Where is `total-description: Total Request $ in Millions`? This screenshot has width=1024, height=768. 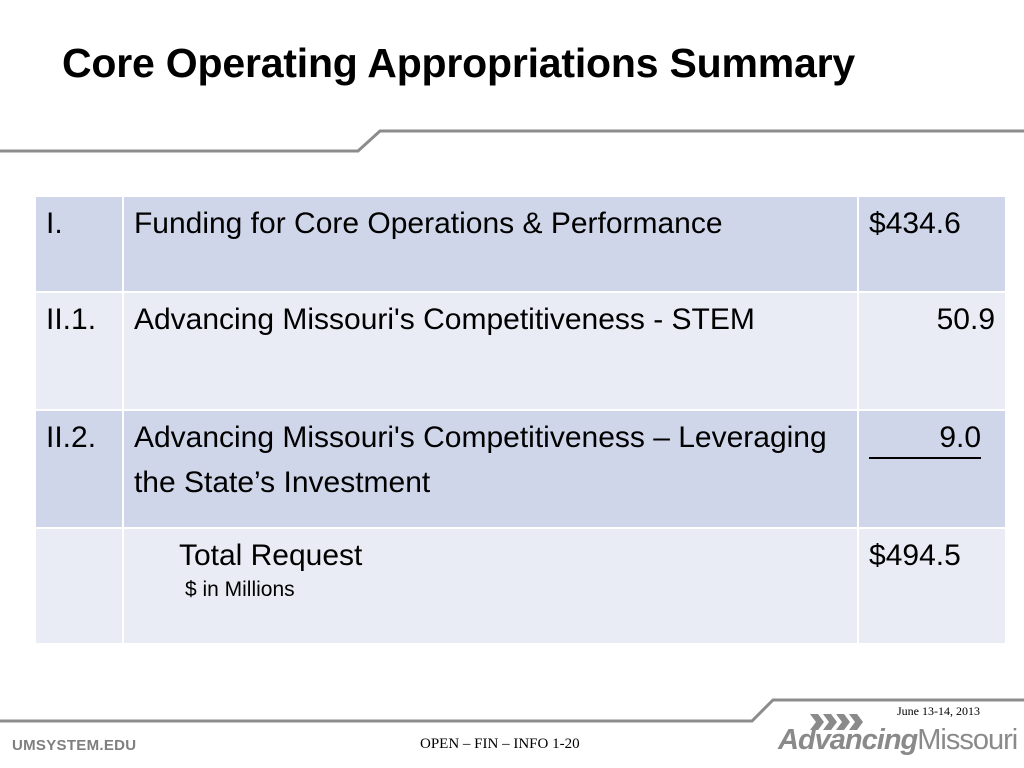
total-description: Total Request $ in Millions is located at coordinates (490, 586).